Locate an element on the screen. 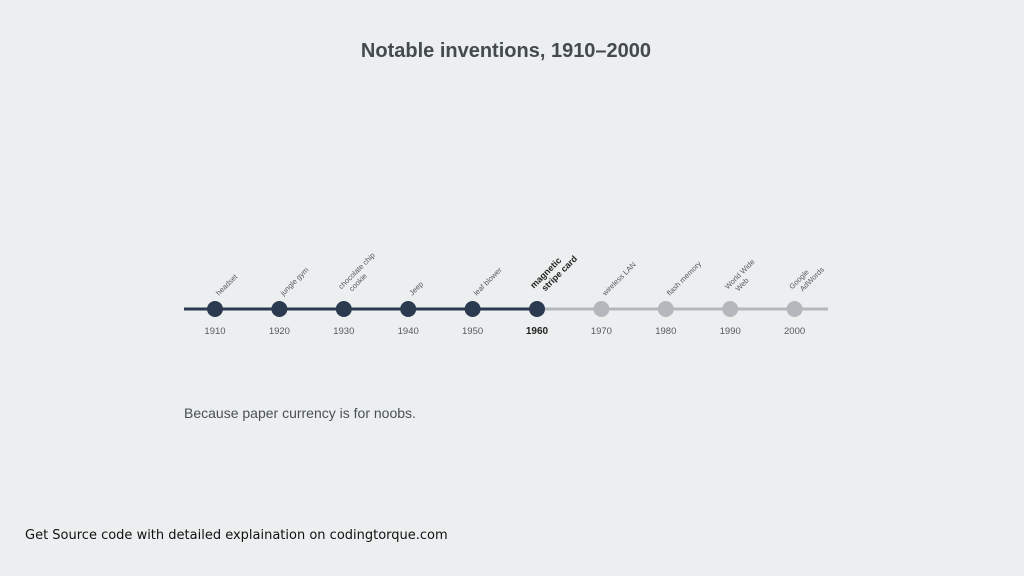 The width and height of the screenshot is (1024, 576). timeline-event-label: World WideWeb is located at coordinates (743, 277).